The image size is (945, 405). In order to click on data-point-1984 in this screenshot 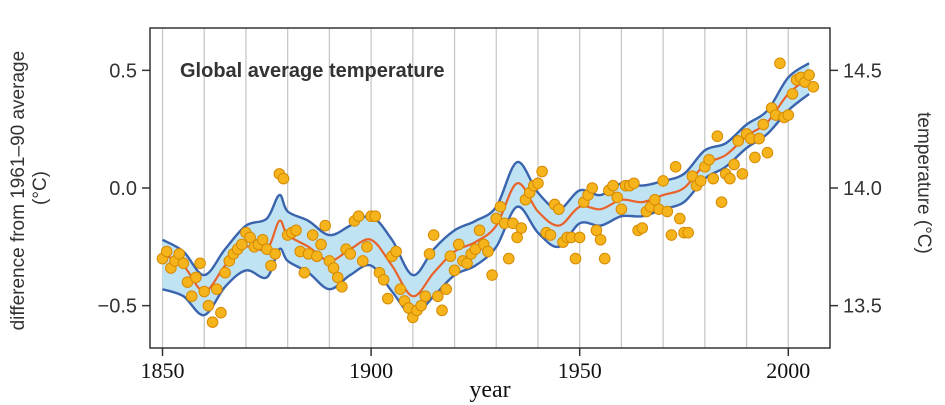, I will do `click(721, 202)`.